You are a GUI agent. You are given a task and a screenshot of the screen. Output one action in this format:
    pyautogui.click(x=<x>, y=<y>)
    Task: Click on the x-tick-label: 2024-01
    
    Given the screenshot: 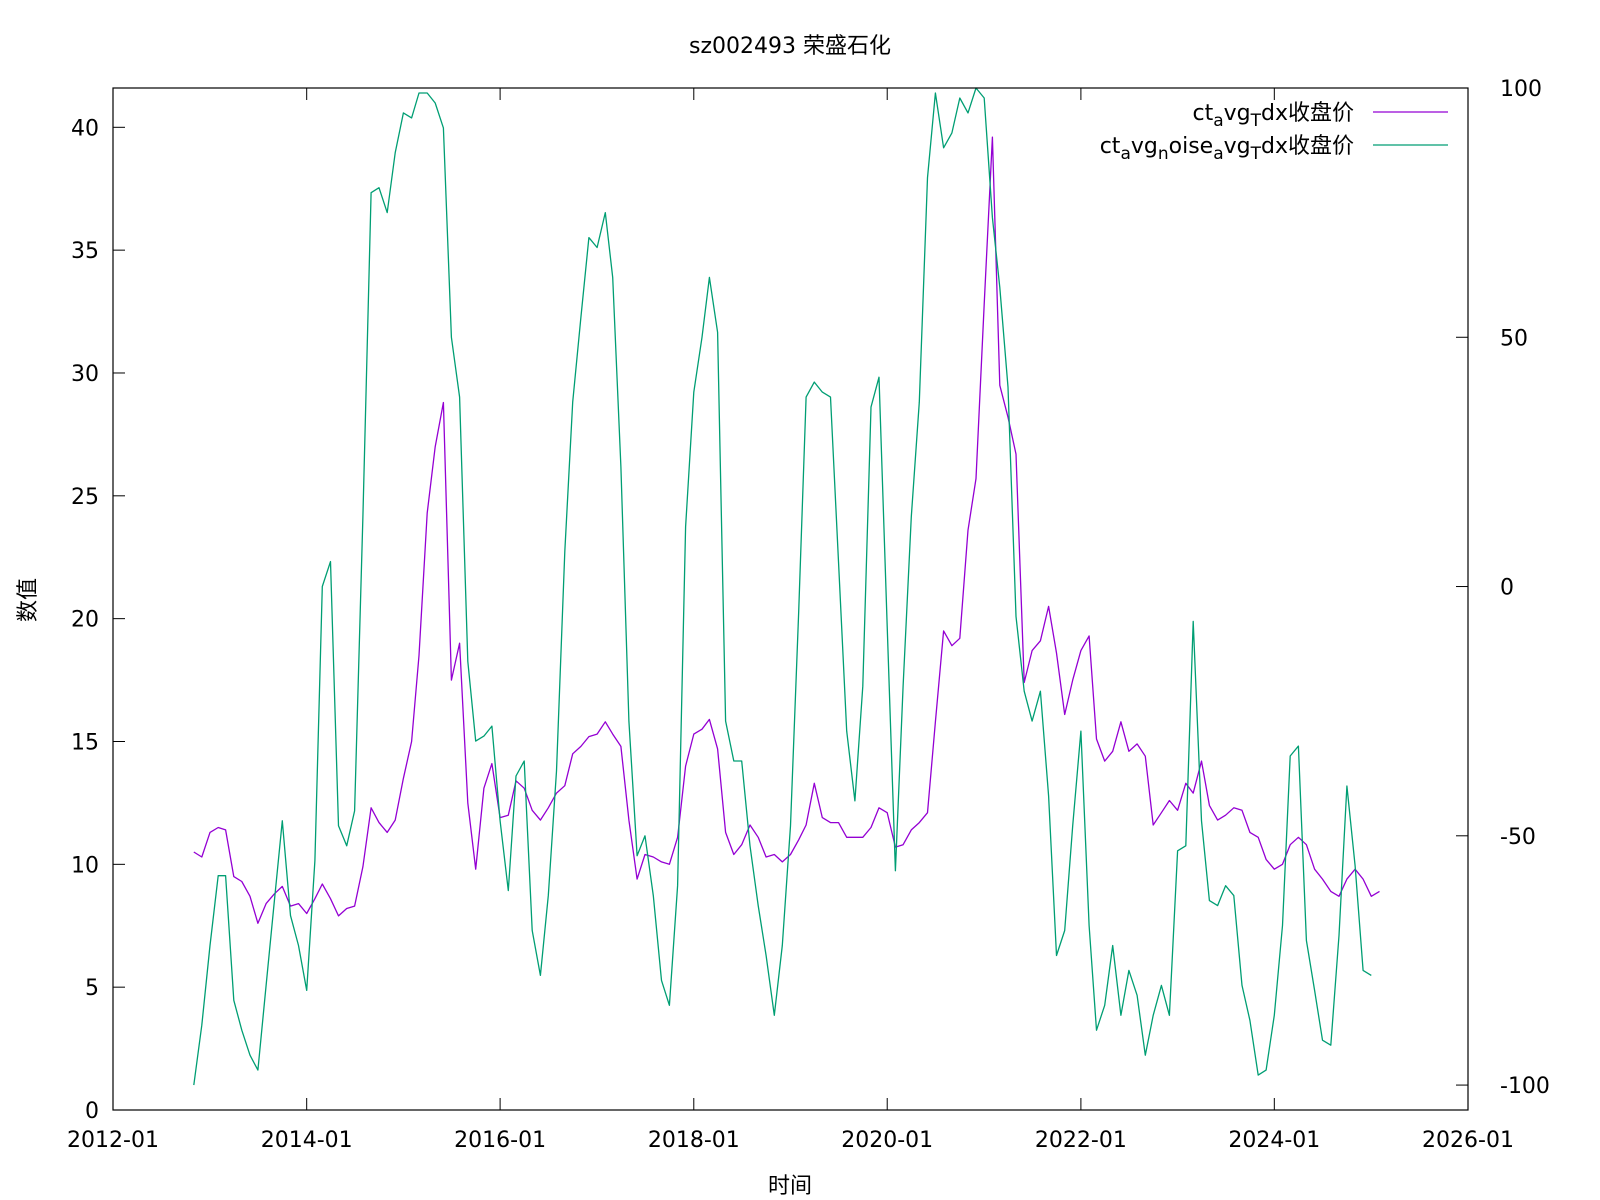 What is the action you would take?
    pyautogui.click(x=1274, y=1140)
    